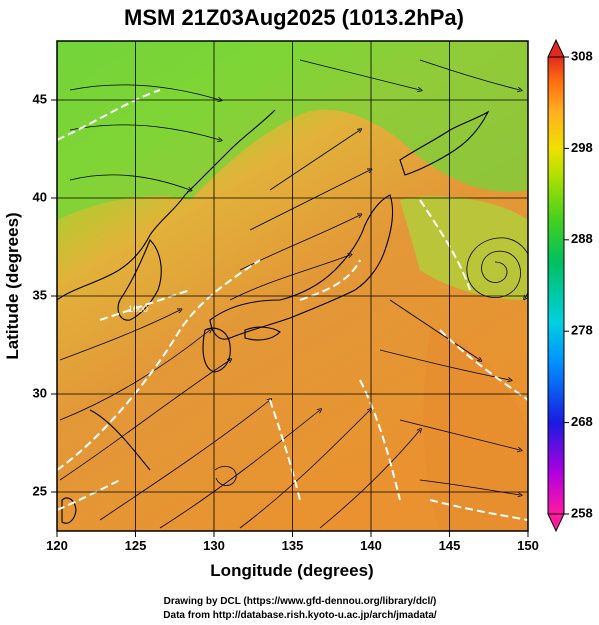 Image resolution: width=599 pixels, height=625 pixels. What do you see at coordinates (582, 147) in the screenshot?
I see `colorbar-tick-label: 298` at bounding box center [582, 147].